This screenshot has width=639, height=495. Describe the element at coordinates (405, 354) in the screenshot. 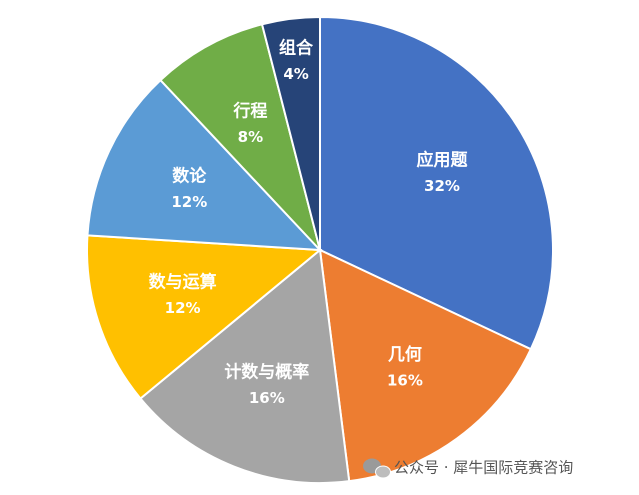

I see `slice-label: 几何` at that location.